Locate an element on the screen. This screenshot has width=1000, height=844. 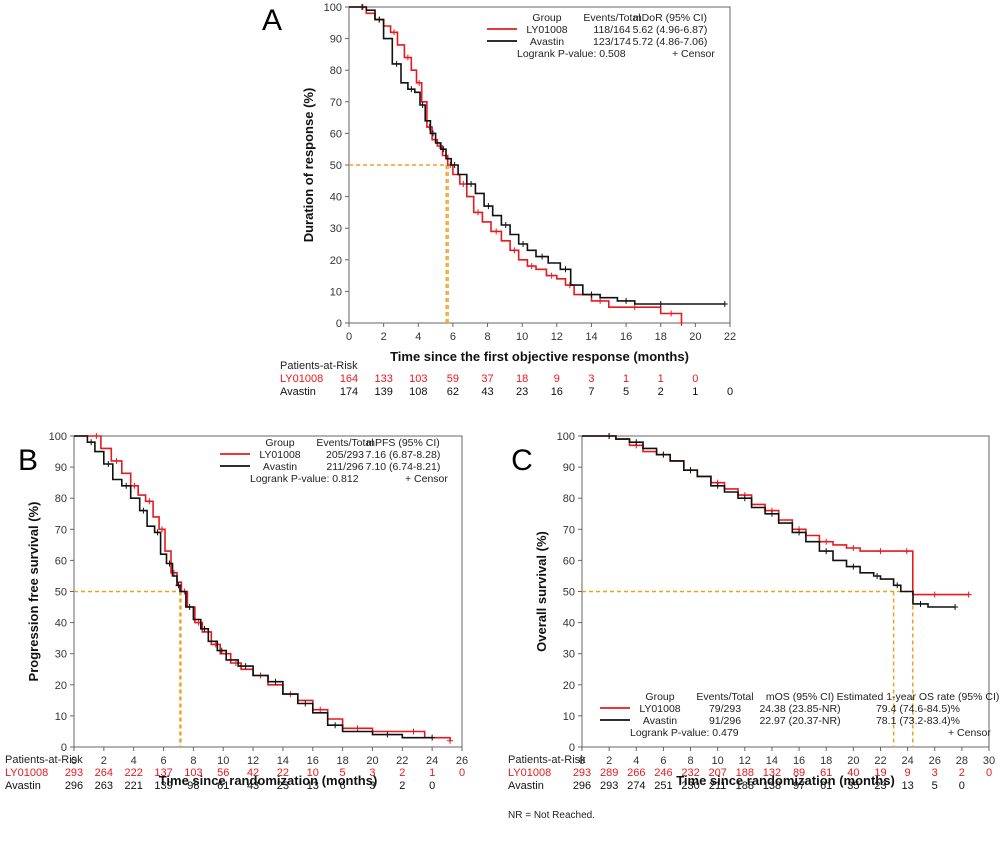
legend-header: mPFS (95% CI) is located at coordinates (403, 443).